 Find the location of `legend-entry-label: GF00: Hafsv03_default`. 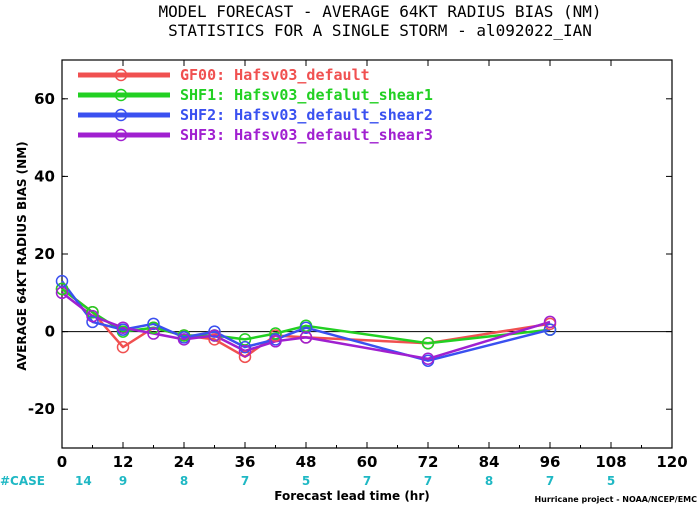

legend-entry-label: GF00: Hafsv03_default is located at coordinates (275, 75).